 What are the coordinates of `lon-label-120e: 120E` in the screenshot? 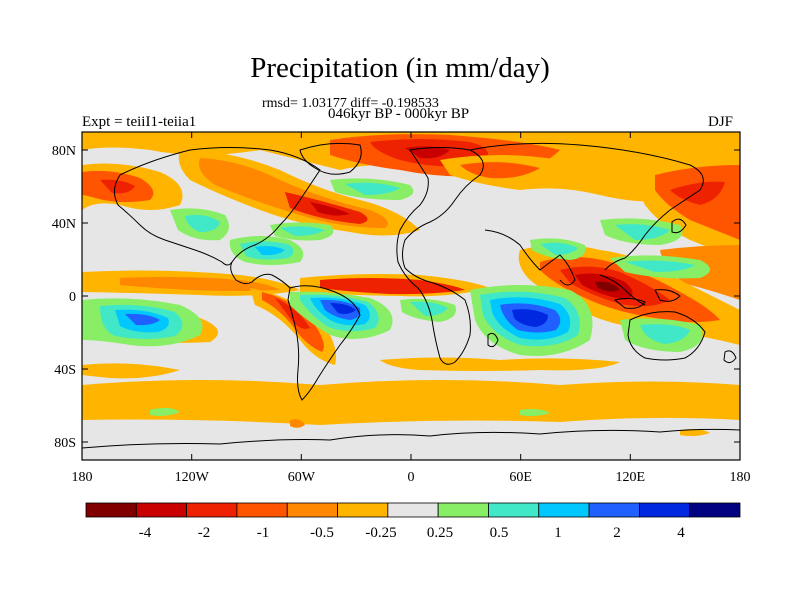 It's located at (631, 477).